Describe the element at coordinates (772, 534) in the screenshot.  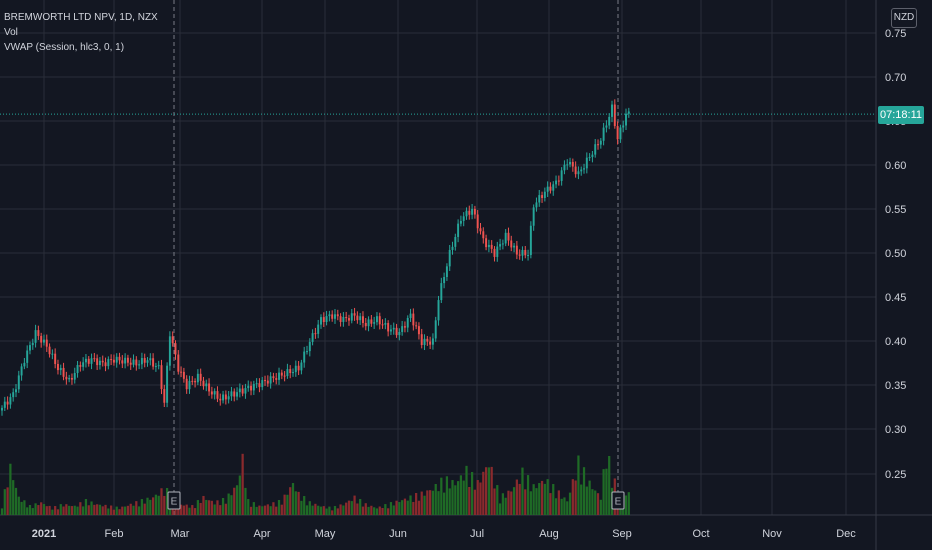
I see `x-tick-label: Nov` at that location.